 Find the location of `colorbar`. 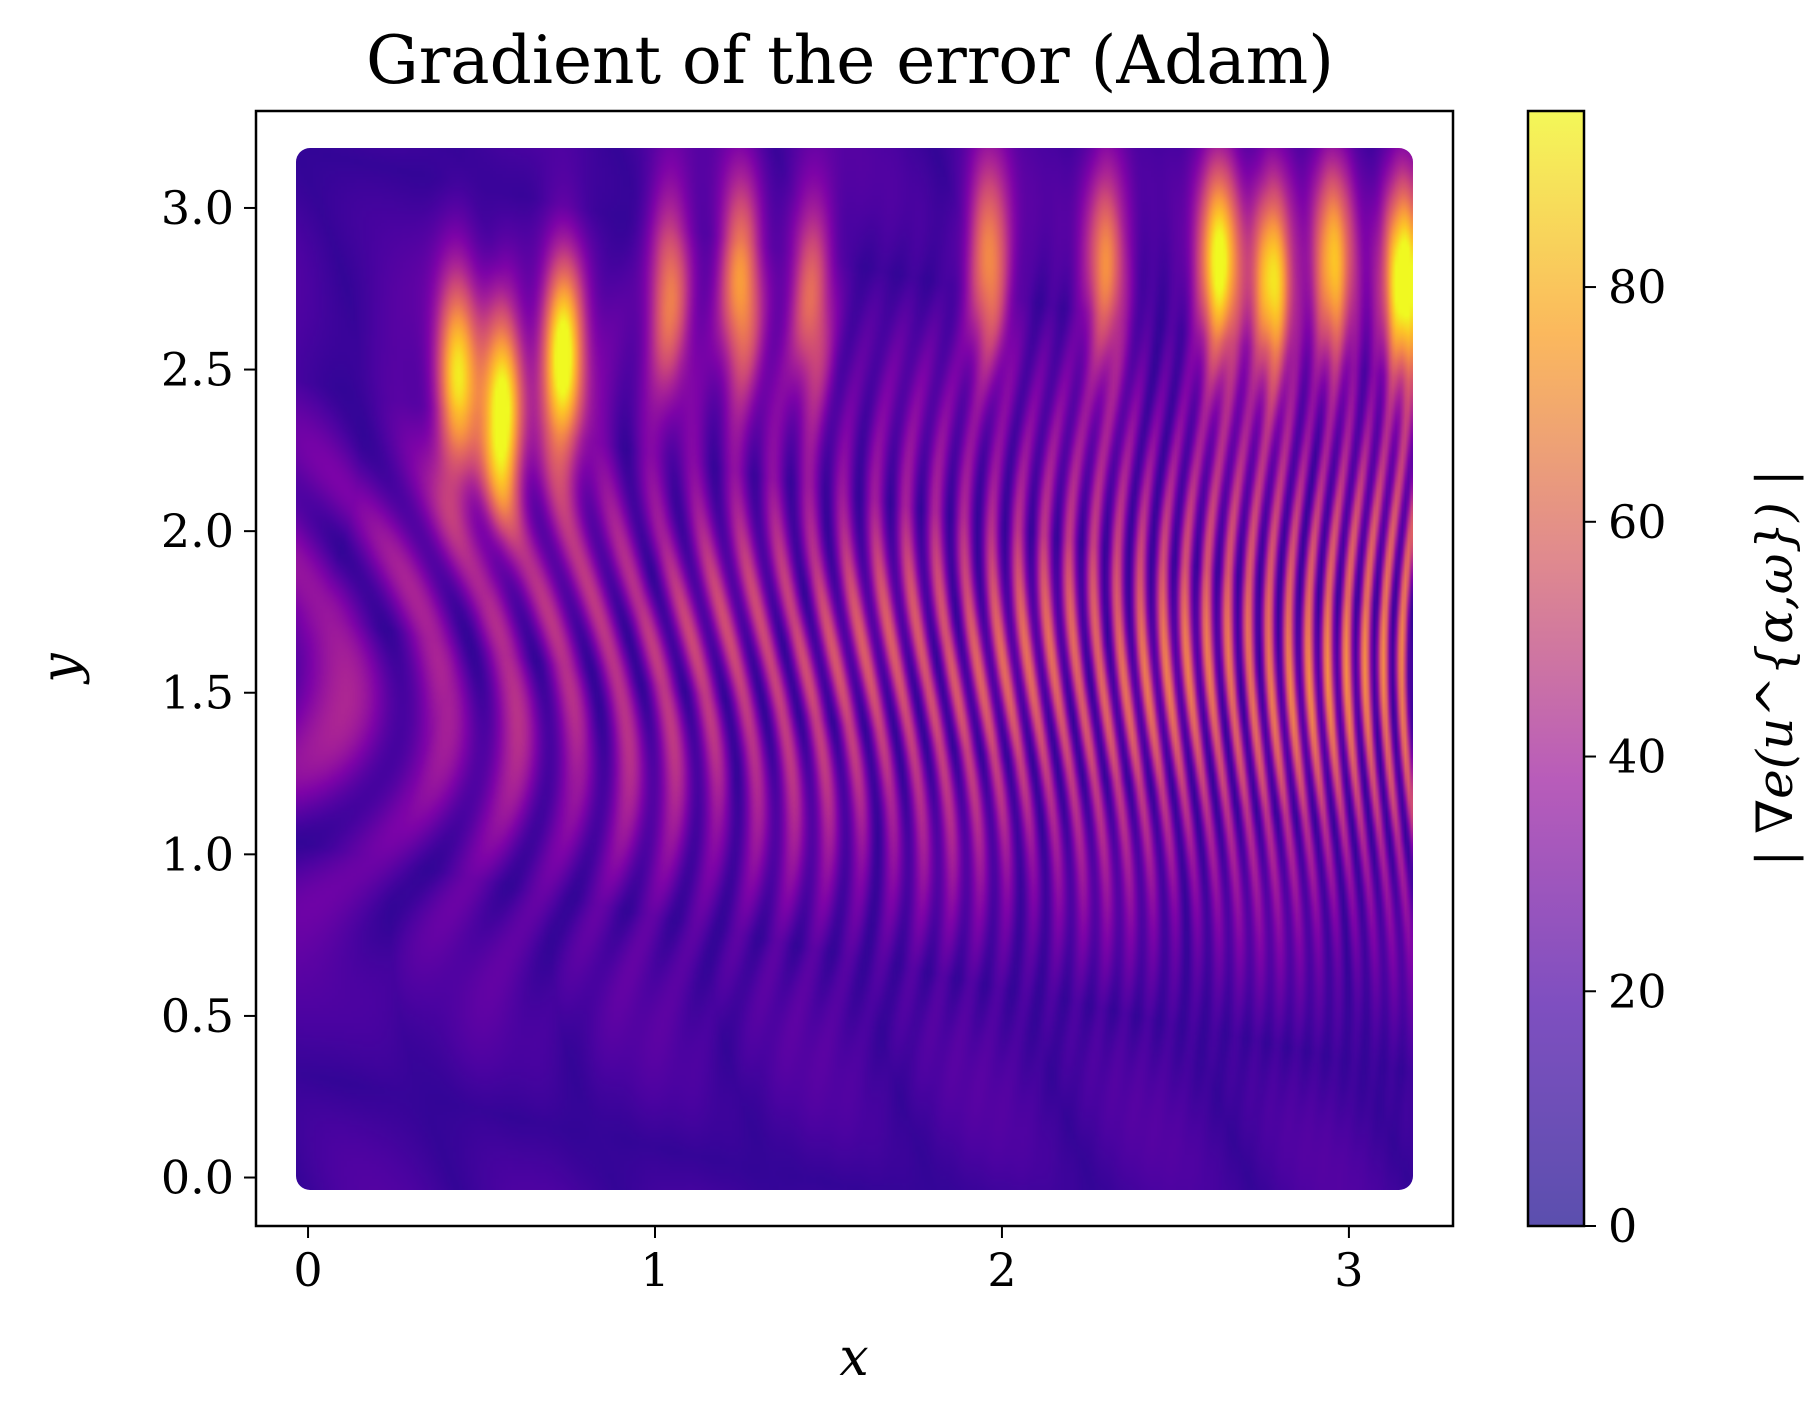

colorbar is located at coordinates (1556, 668).